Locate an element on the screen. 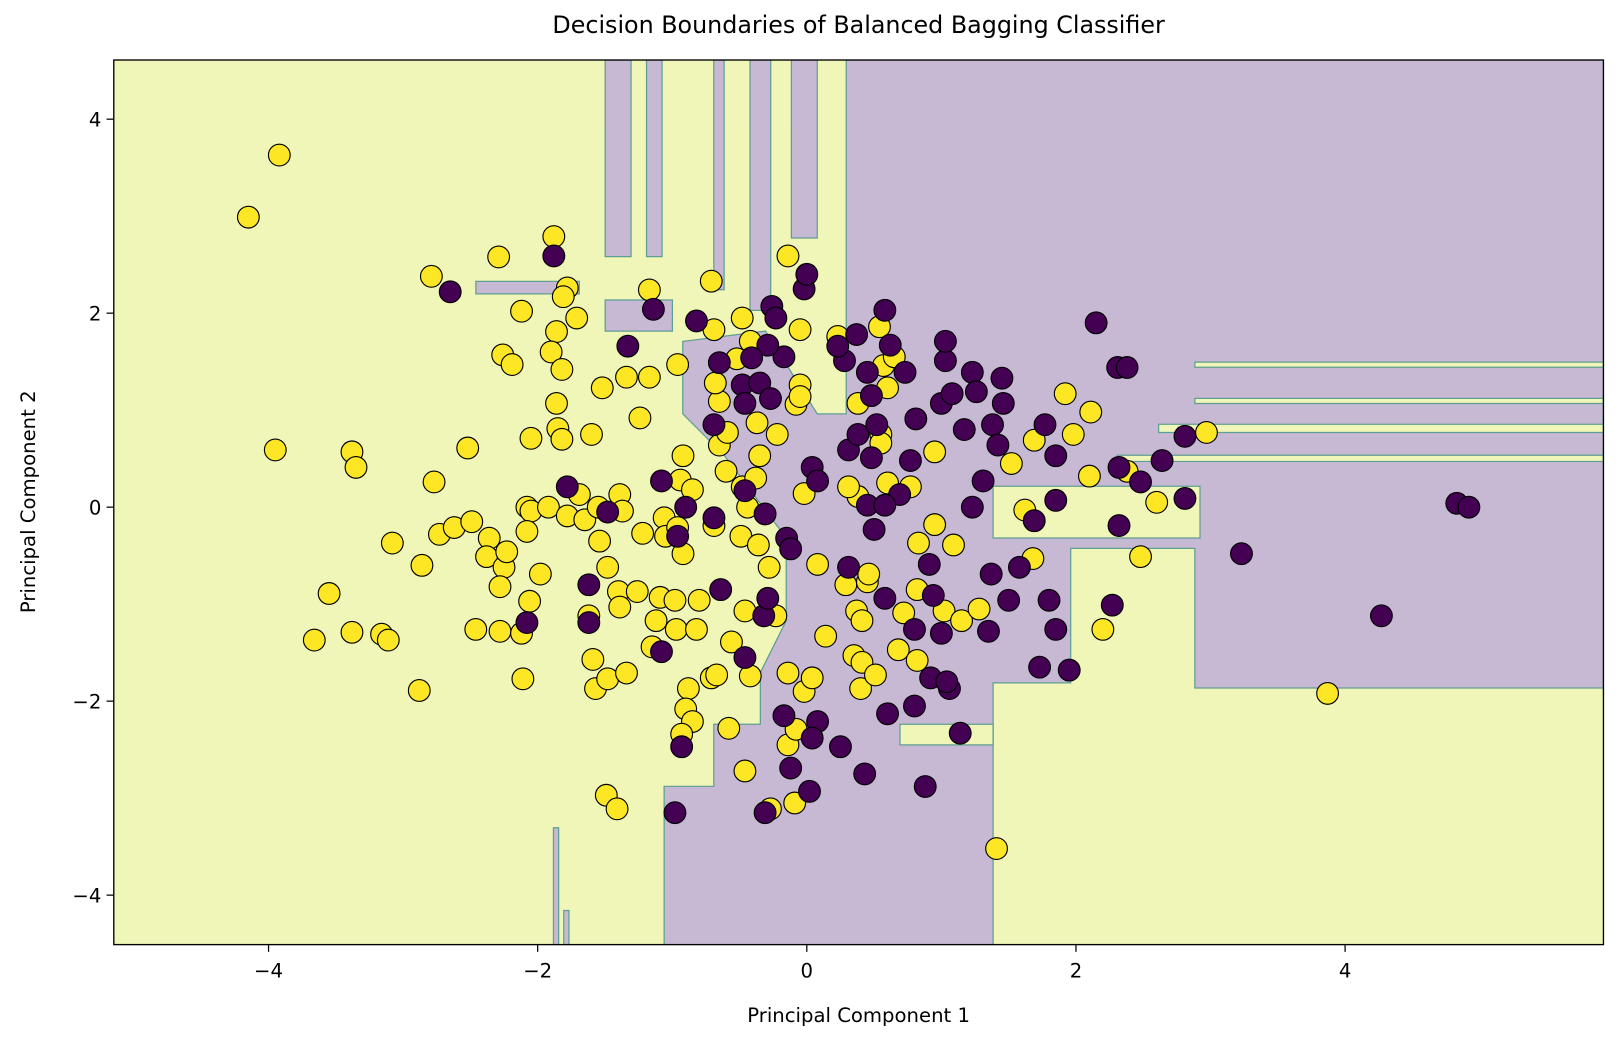  y-tick-label: 4 is located at coordinates (95, 119).